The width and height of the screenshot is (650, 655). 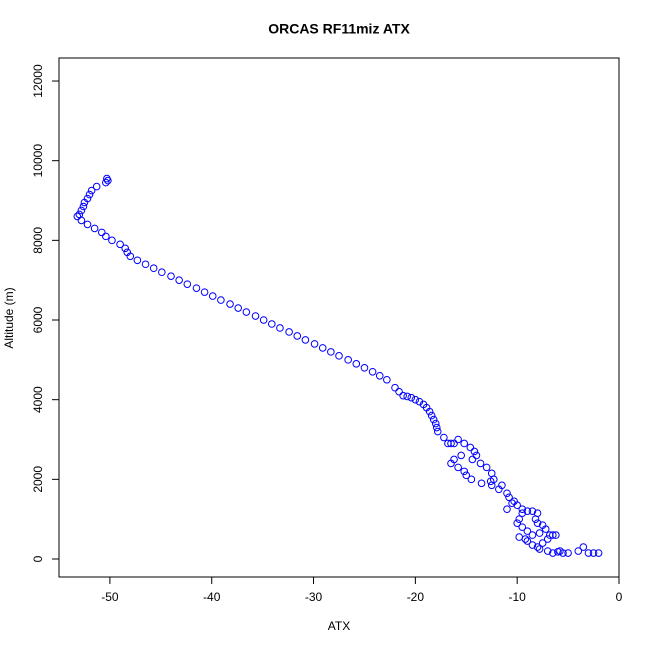 I want to click on x-tick-label: 0, so click(x=619, y=597).